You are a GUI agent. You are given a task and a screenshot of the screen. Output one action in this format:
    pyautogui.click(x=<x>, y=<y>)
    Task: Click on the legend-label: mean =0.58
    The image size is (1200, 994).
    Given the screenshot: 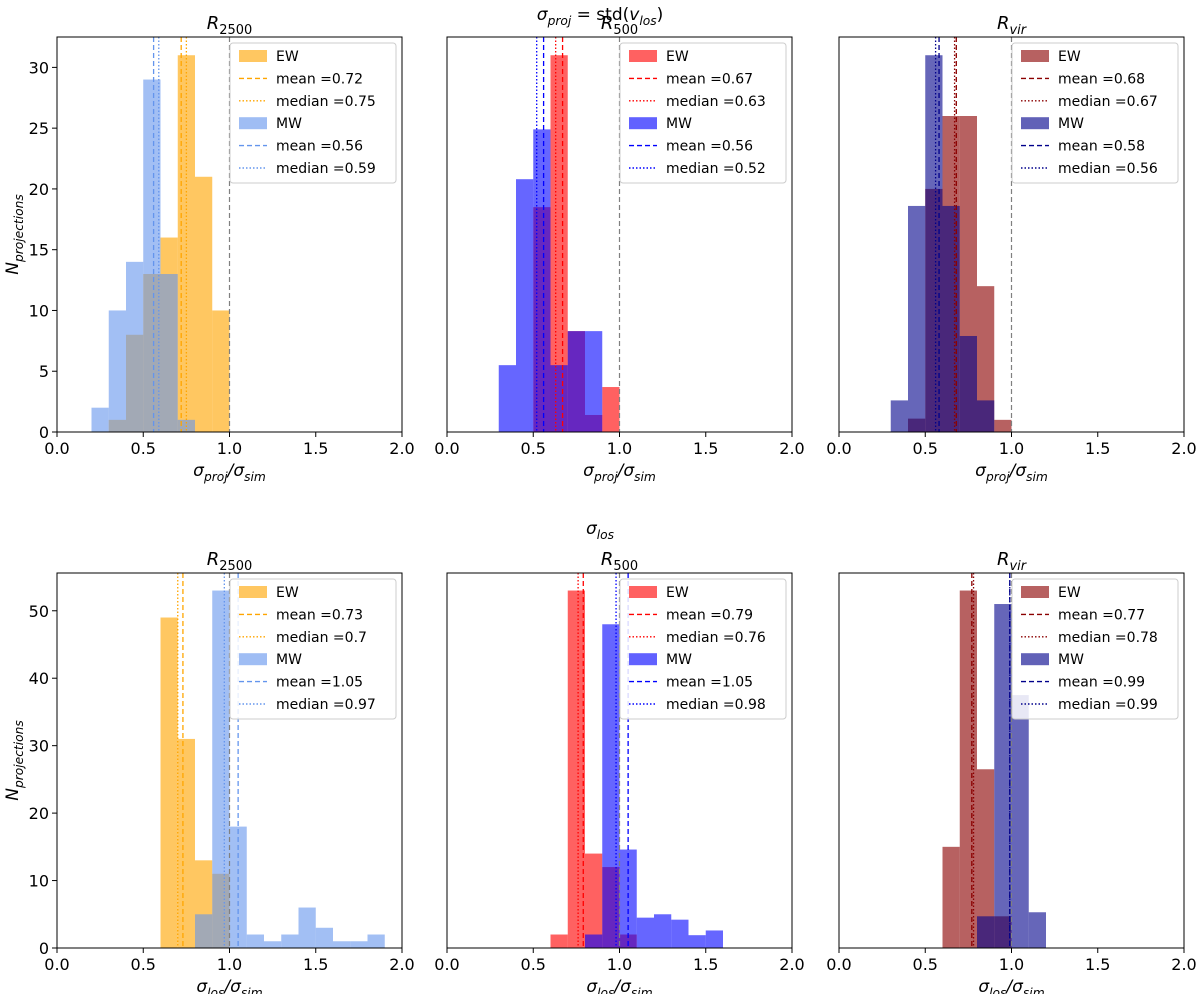 What is the action you would take?
    pyautogui.click(x=1101, y=147)
    